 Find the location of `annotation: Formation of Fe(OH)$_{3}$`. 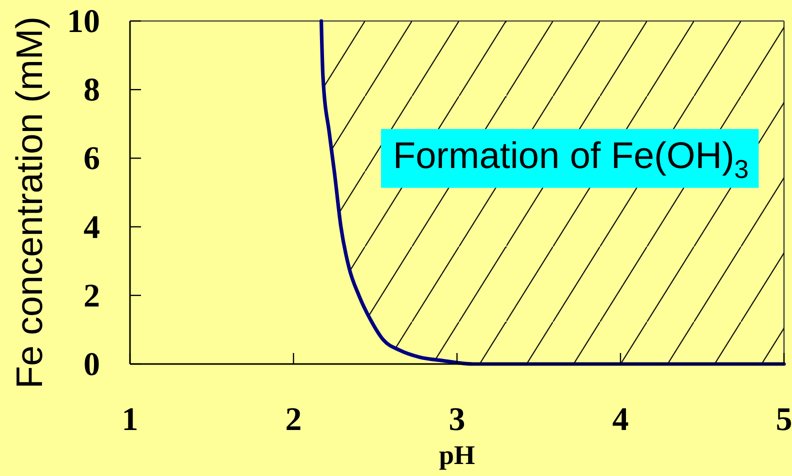

annotation: Formation of Fe(OH)$_{3}$ is located at coordinates (571, 159).